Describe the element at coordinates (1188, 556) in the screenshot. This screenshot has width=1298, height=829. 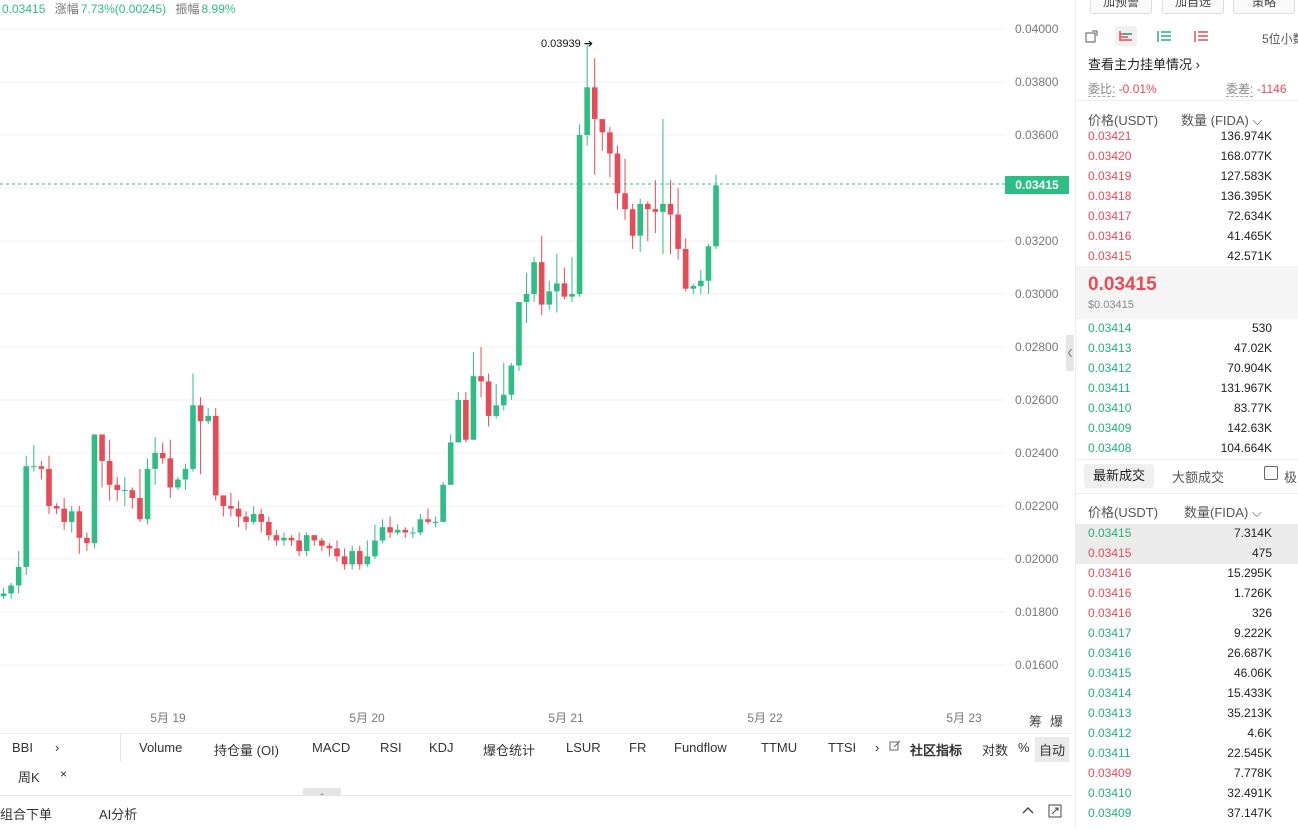
I see `trade-row: 0.03415 475` at that location.